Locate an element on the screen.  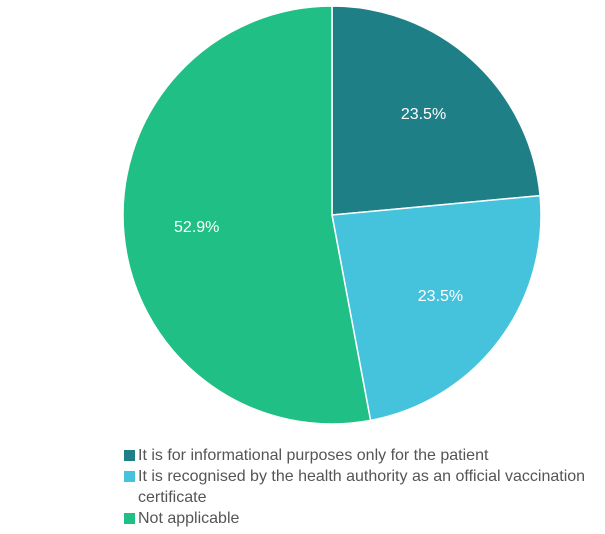
data-label: 52.9% is located at coordinates (196, 227).